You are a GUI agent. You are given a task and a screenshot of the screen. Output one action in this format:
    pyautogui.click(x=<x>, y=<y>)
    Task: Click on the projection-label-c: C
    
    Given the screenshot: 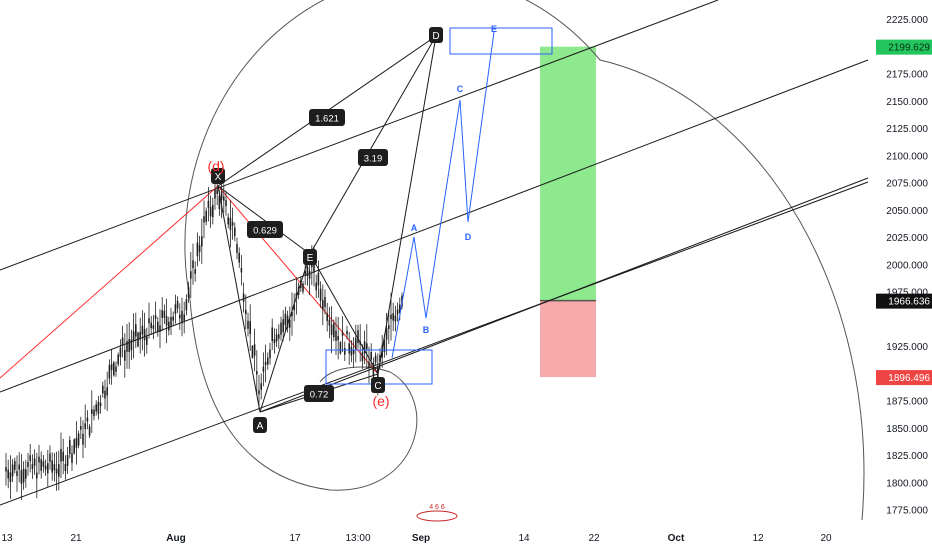 What is the action you would take?
    pyautogui.click(x=460, y=89)
    